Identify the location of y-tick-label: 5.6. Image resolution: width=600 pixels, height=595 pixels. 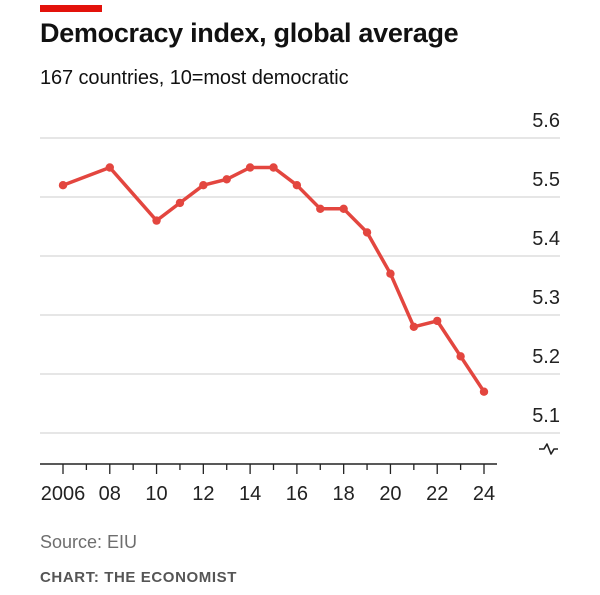
(546, 121).